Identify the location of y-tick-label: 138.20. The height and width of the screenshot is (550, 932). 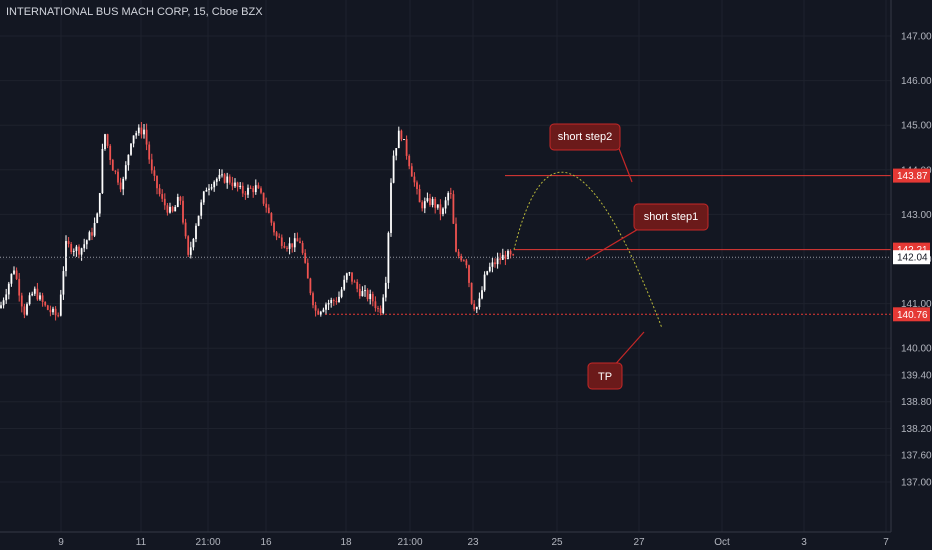
(916, 429).